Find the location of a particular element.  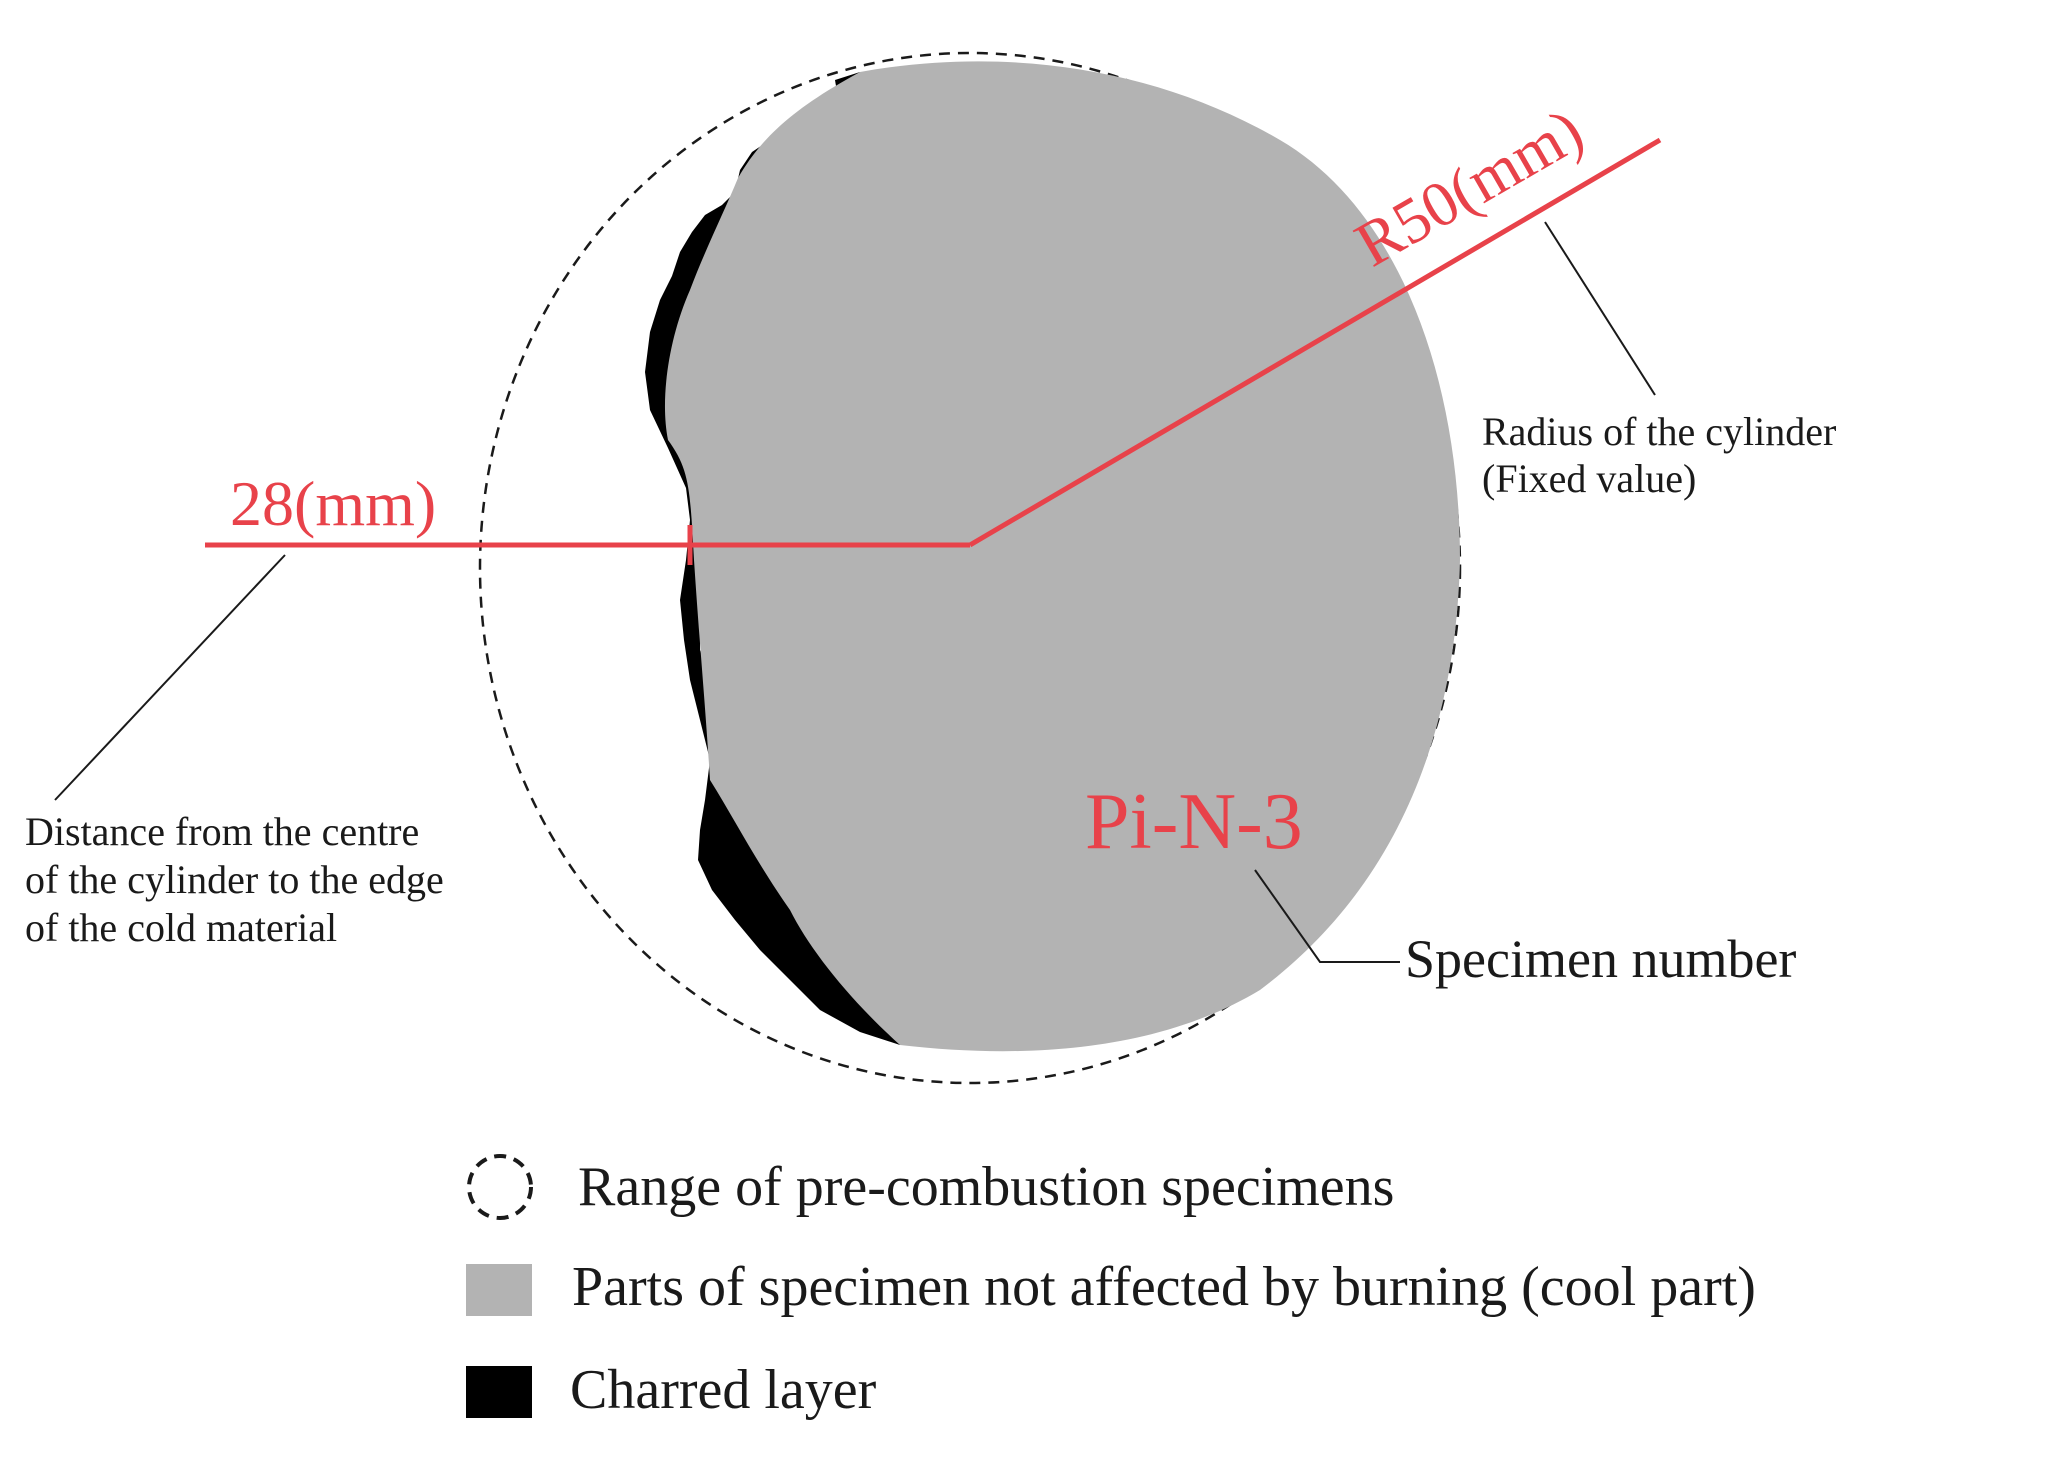

specimen-description: Specimen number is located at coordinates (1600, 959).